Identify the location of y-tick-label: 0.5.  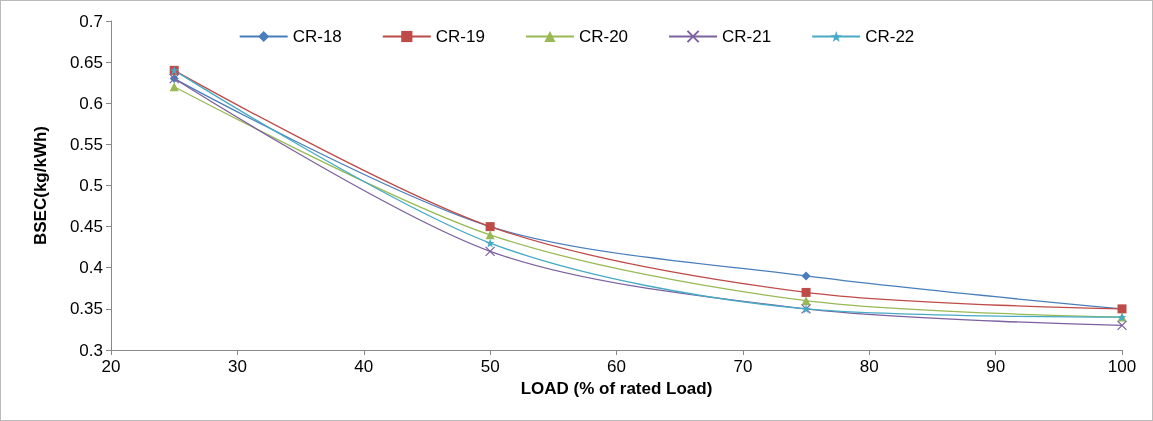
(91, 185).